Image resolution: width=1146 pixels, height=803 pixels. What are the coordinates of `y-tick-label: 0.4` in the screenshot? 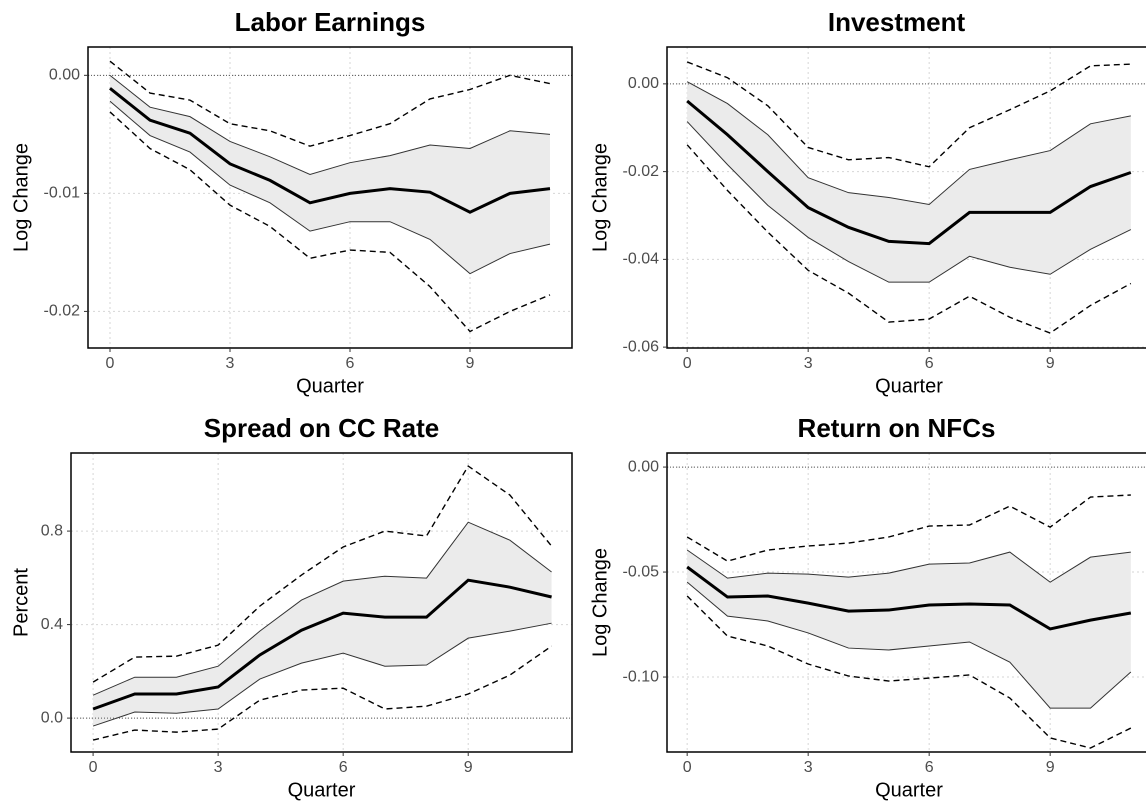 It's located at (52, 624).